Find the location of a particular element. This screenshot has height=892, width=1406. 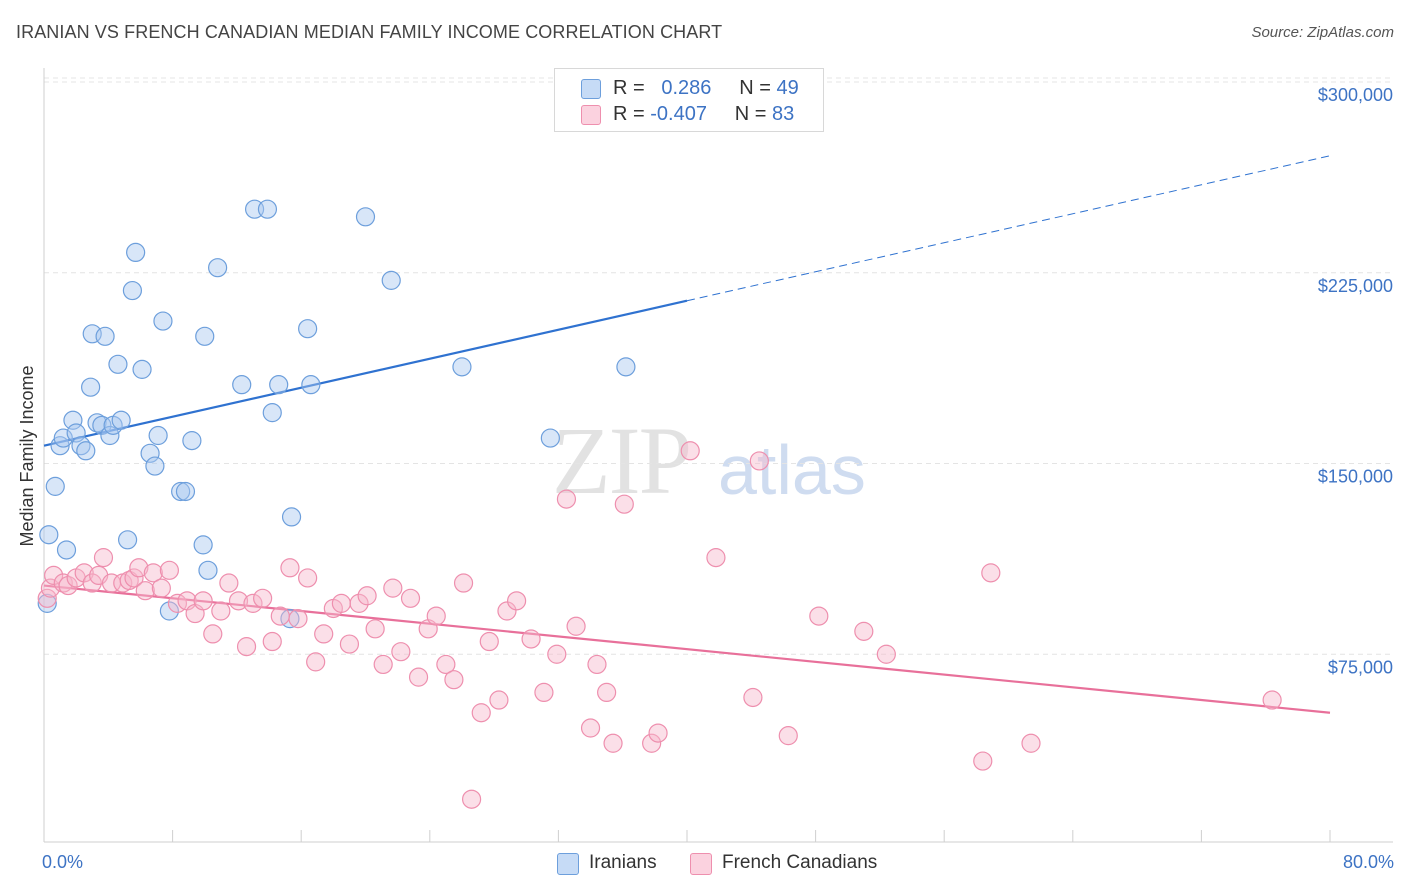

legend-n-label: N = is located at coordinates (758, 88).